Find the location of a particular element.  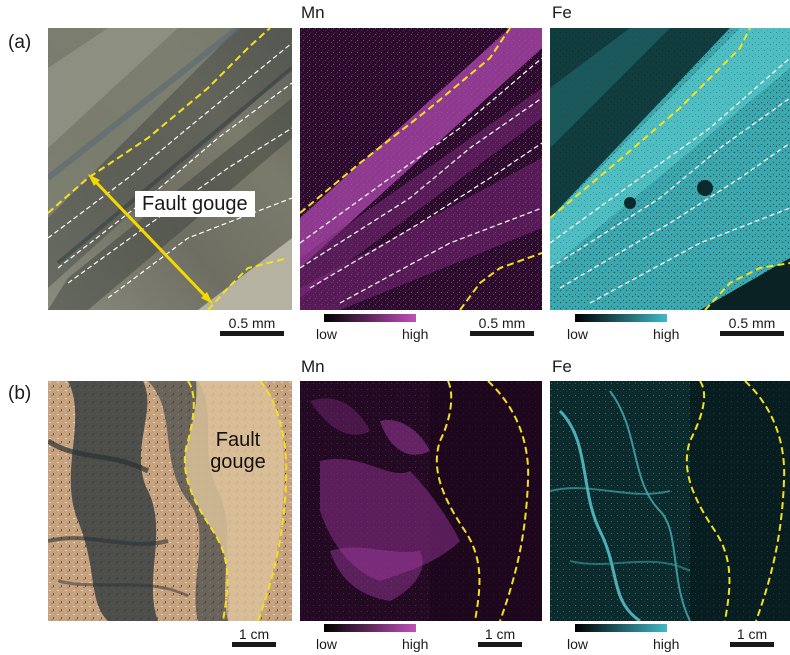

fault-gouge-label-b: Fault gouge is located at coordinates (238, 451).